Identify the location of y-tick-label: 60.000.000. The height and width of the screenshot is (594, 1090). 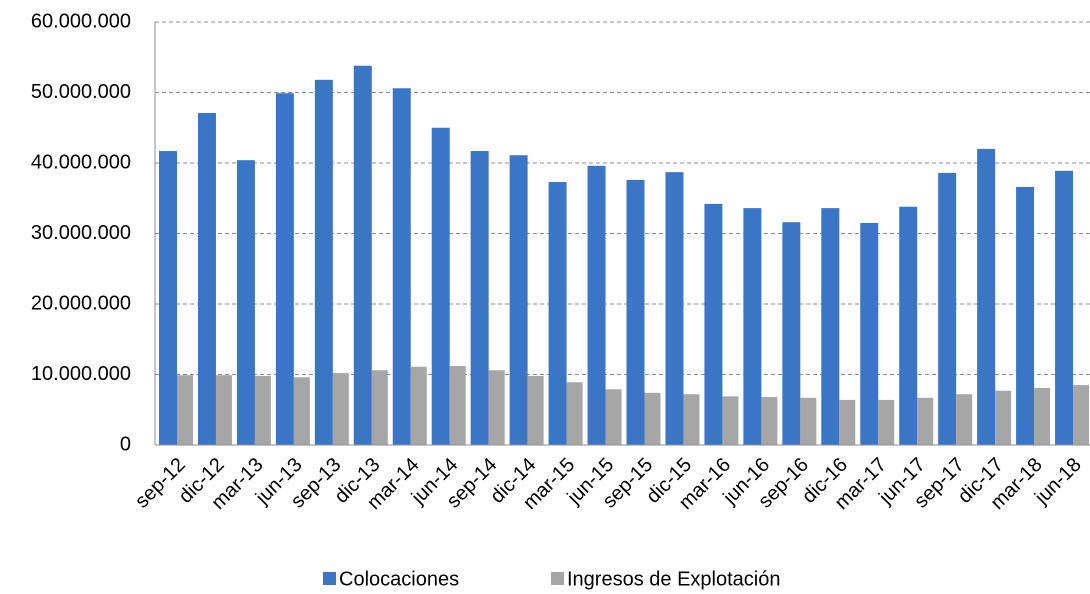
(81, 21).